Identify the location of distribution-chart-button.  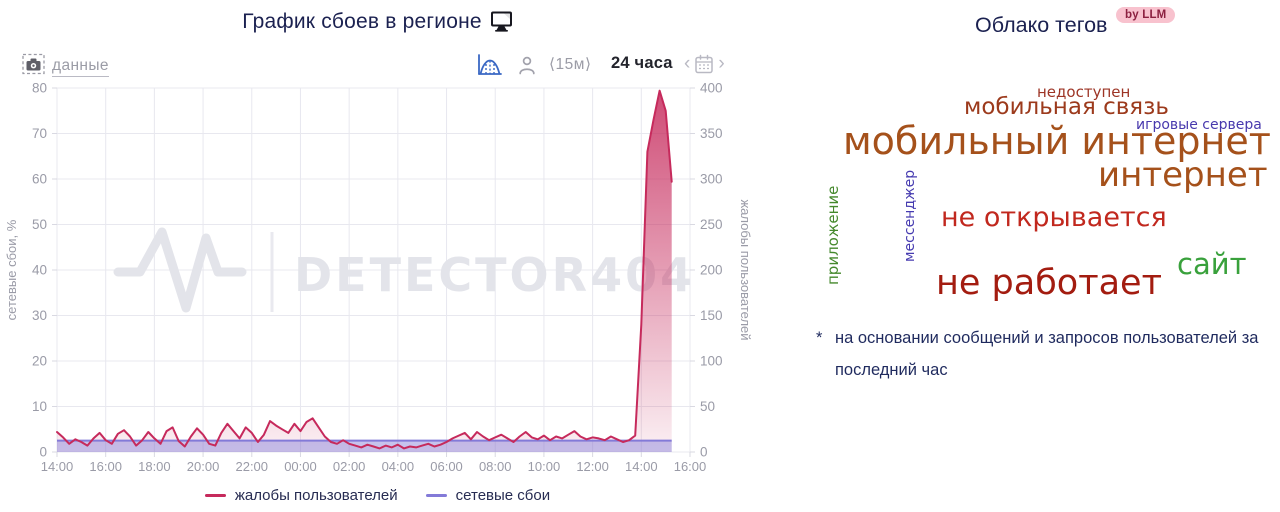
(490, 65).